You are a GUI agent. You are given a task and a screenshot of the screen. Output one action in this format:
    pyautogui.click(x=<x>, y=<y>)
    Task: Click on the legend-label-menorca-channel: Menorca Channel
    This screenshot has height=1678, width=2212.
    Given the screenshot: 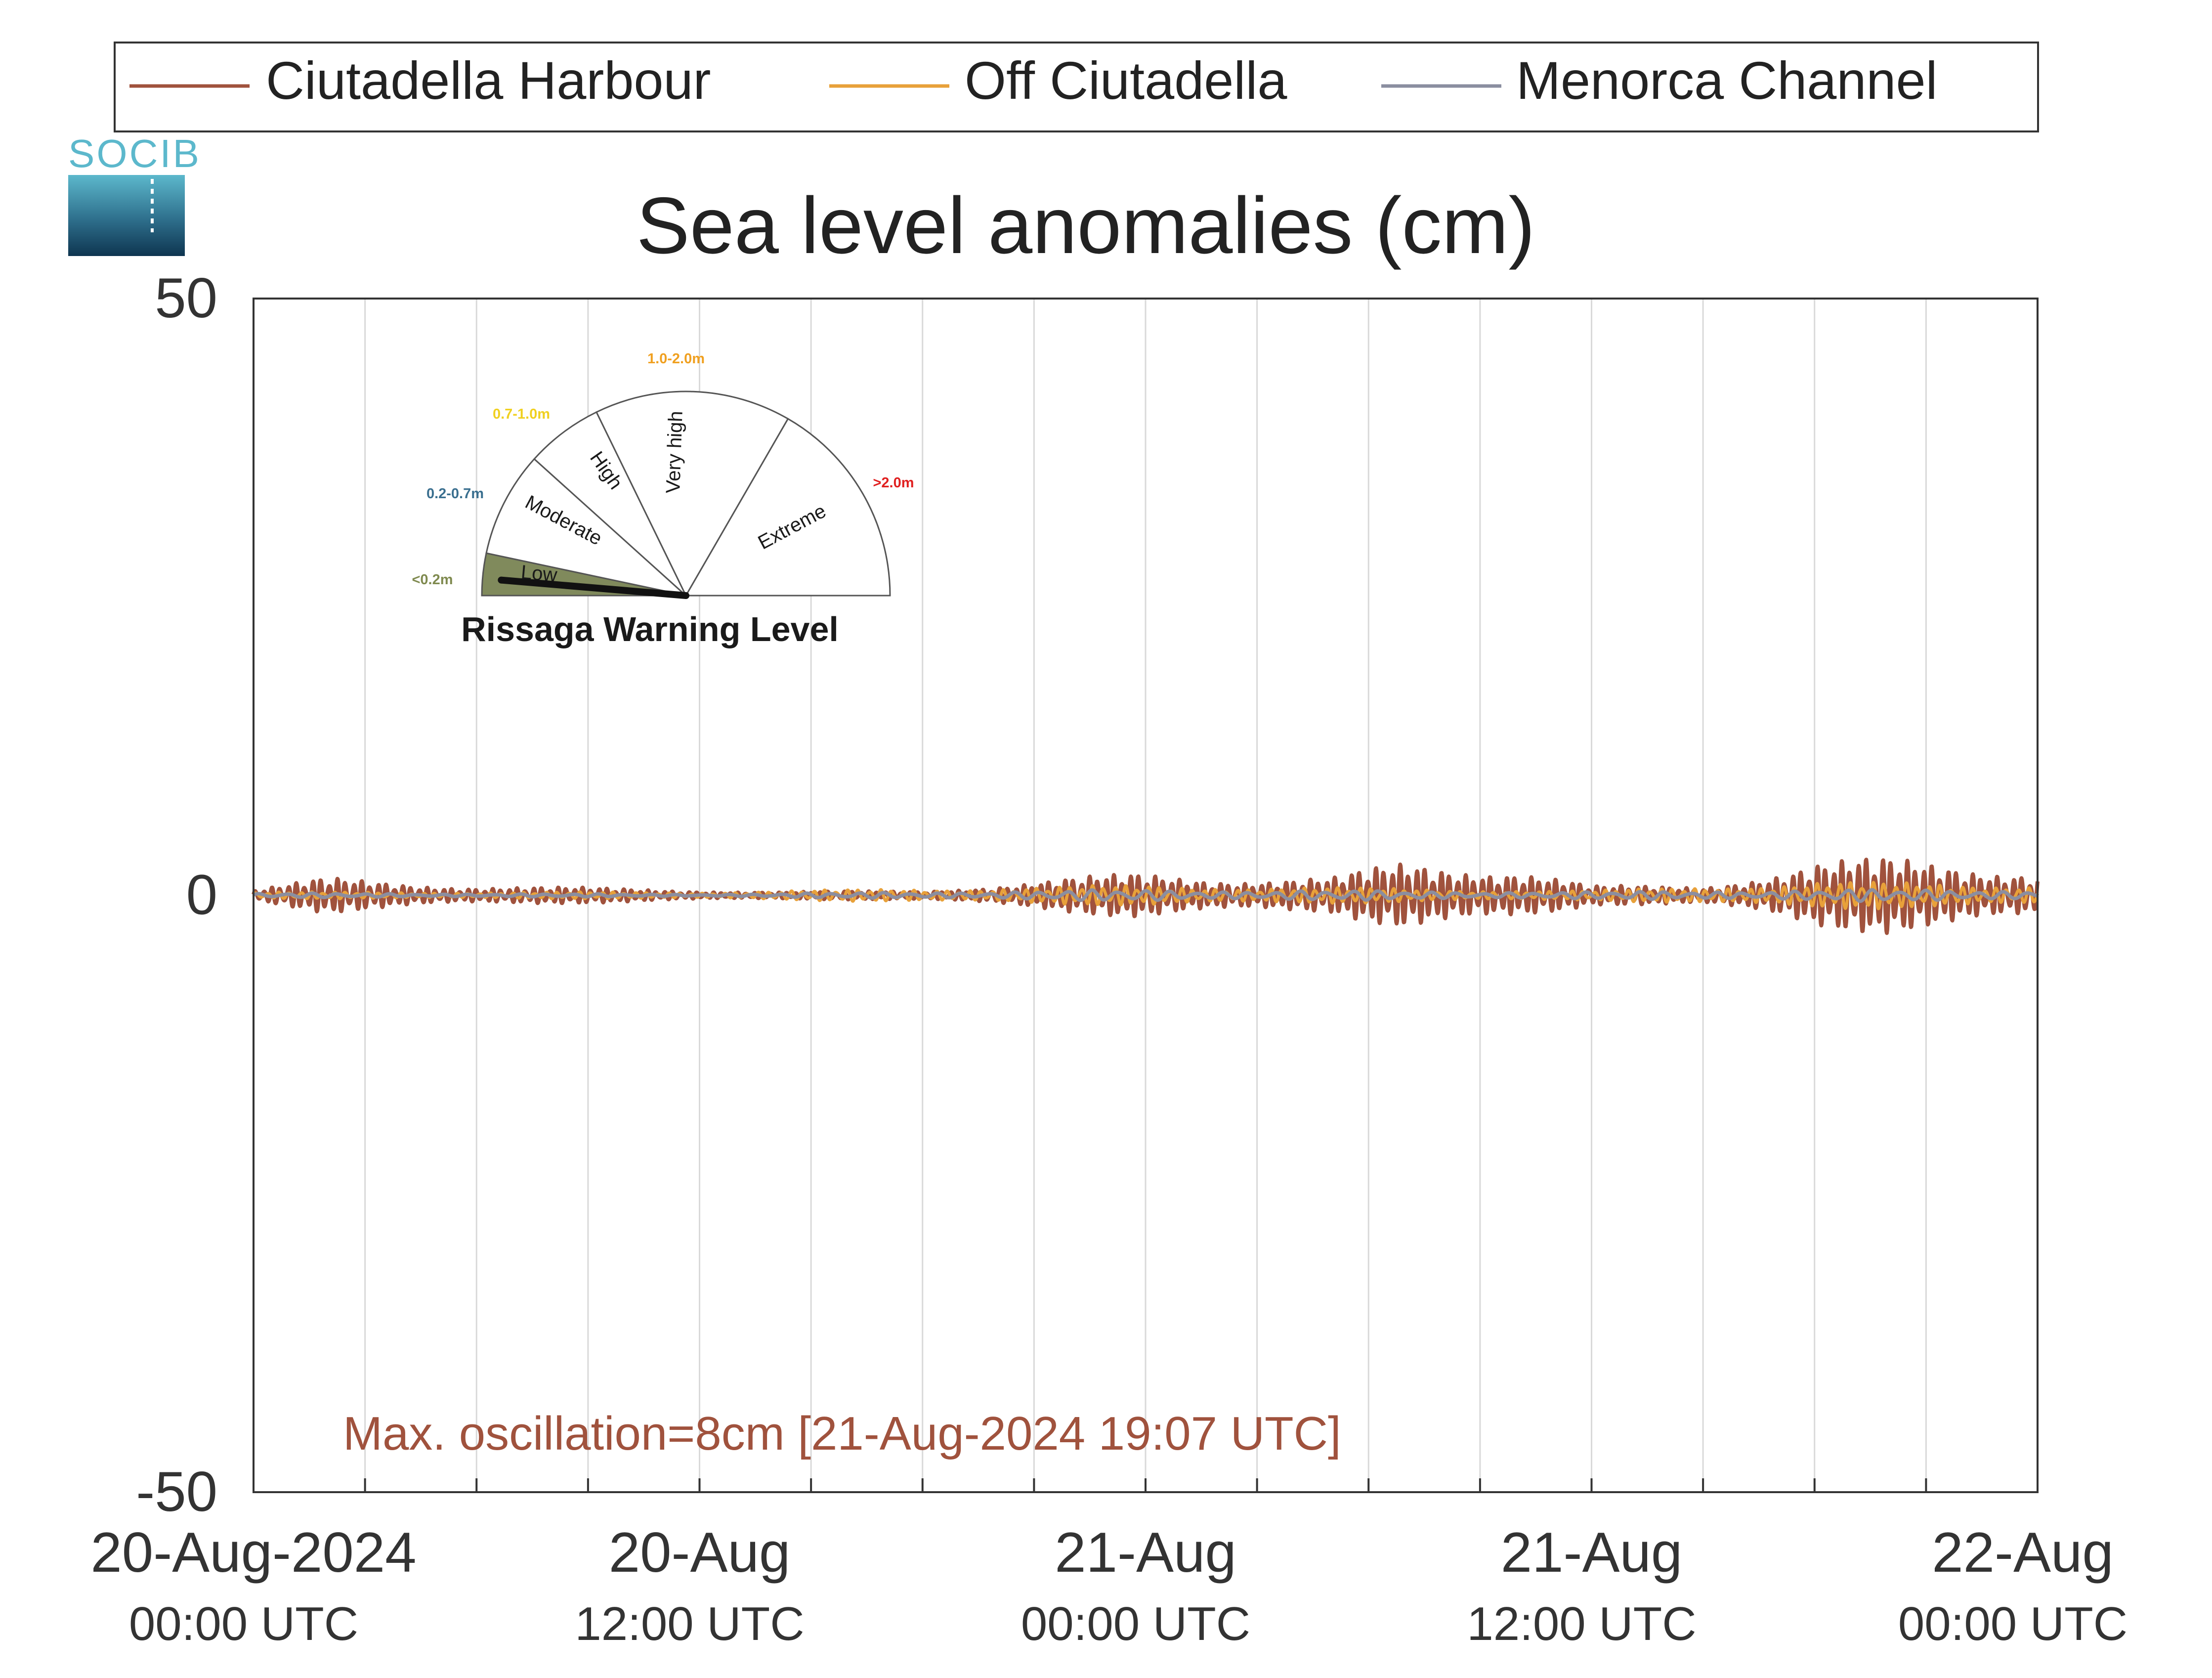 What is the action you would take?
    pyautogui.click(x=1727, y=80)
    